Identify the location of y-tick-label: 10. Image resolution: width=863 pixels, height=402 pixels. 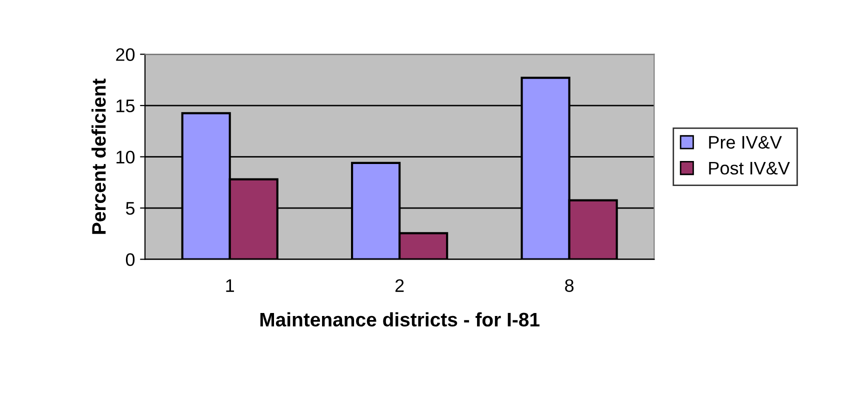
(125, 157).